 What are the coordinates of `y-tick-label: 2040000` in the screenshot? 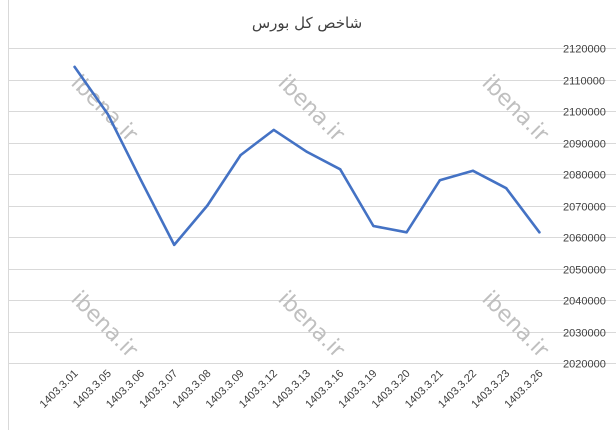 It's located at (584, 302).